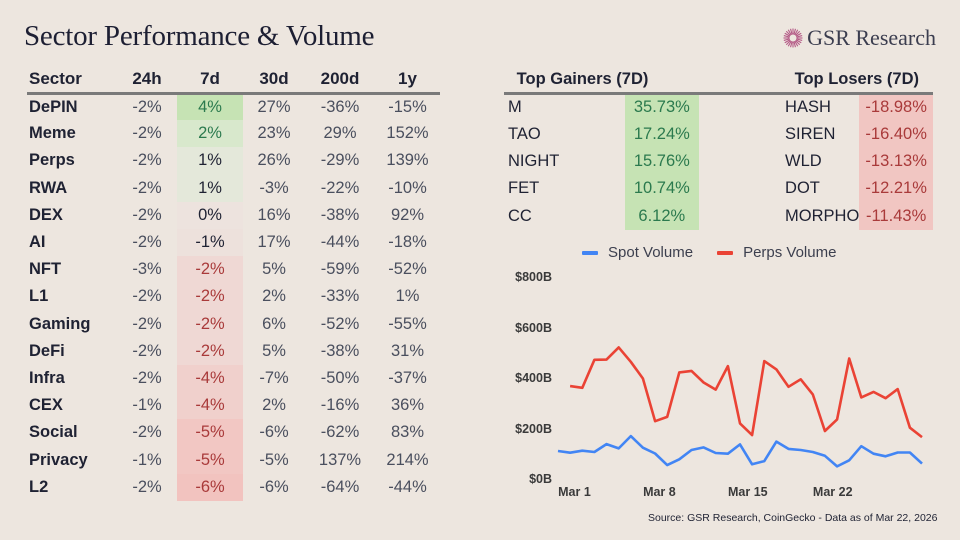  Describe the element at coordinates (340, 350) in the screenshot. I see `change-200d-cell: -38%` at that location.